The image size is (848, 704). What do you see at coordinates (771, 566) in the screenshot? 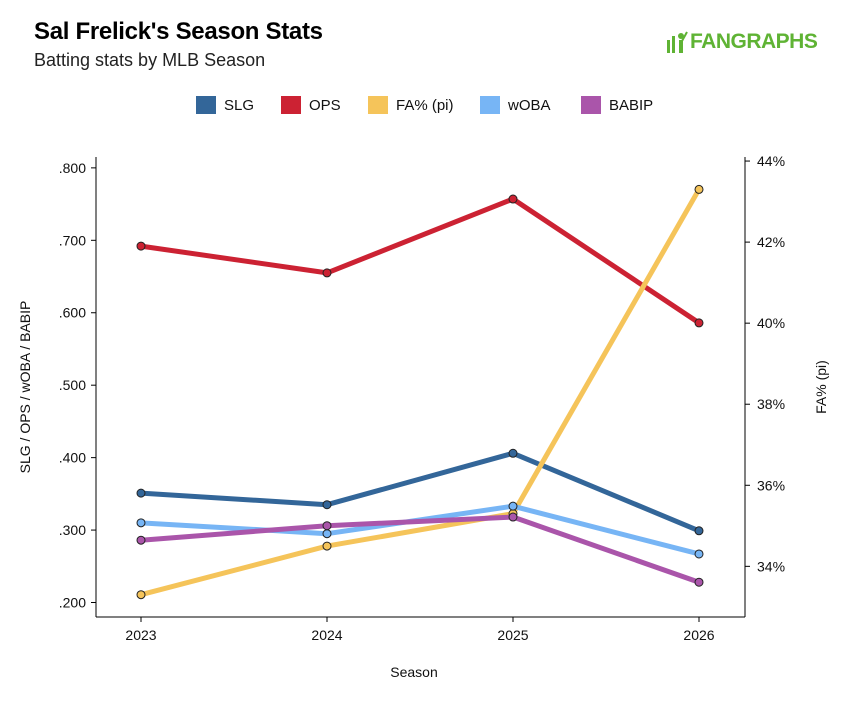
I see `y2-tick-label: 34%` at bounding box center [771, 566].